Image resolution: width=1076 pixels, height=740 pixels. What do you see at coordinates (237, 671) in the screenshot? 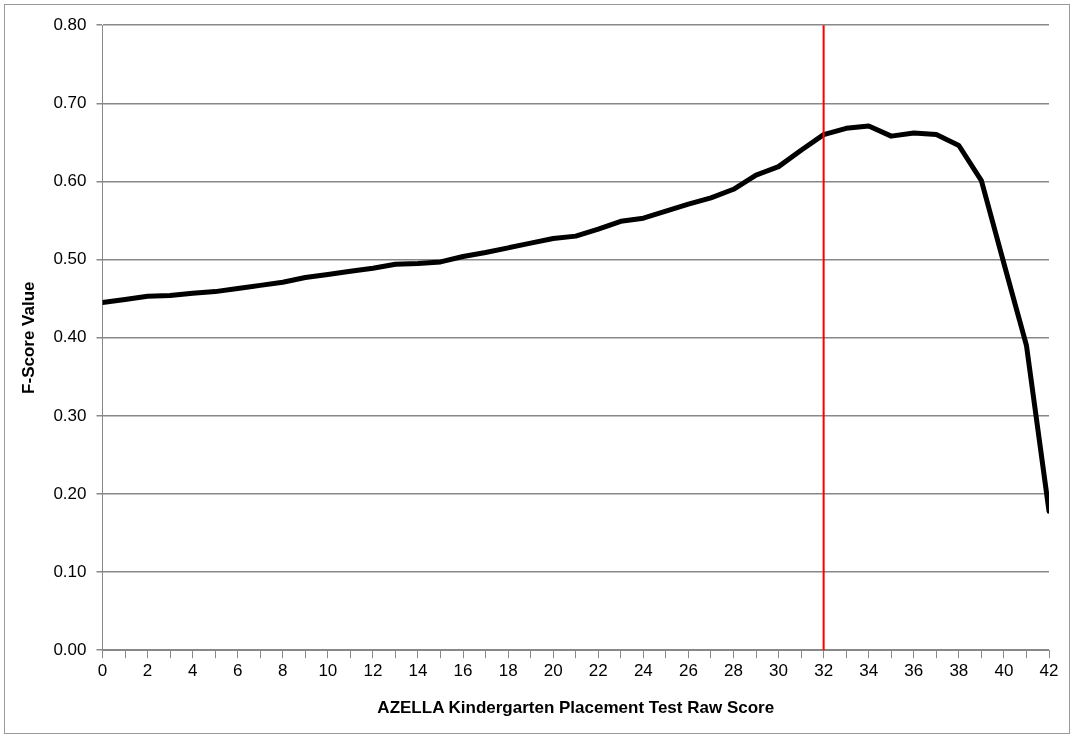
I see `x-tick-label: 6` at bounding box center [237, 671].